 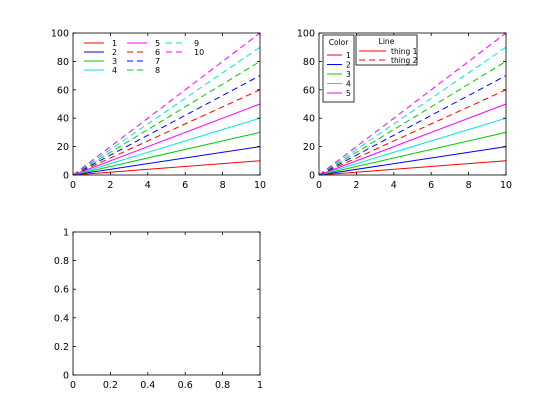 I want to click on y-tick-label: 0.6, so click(x=61, y=290).